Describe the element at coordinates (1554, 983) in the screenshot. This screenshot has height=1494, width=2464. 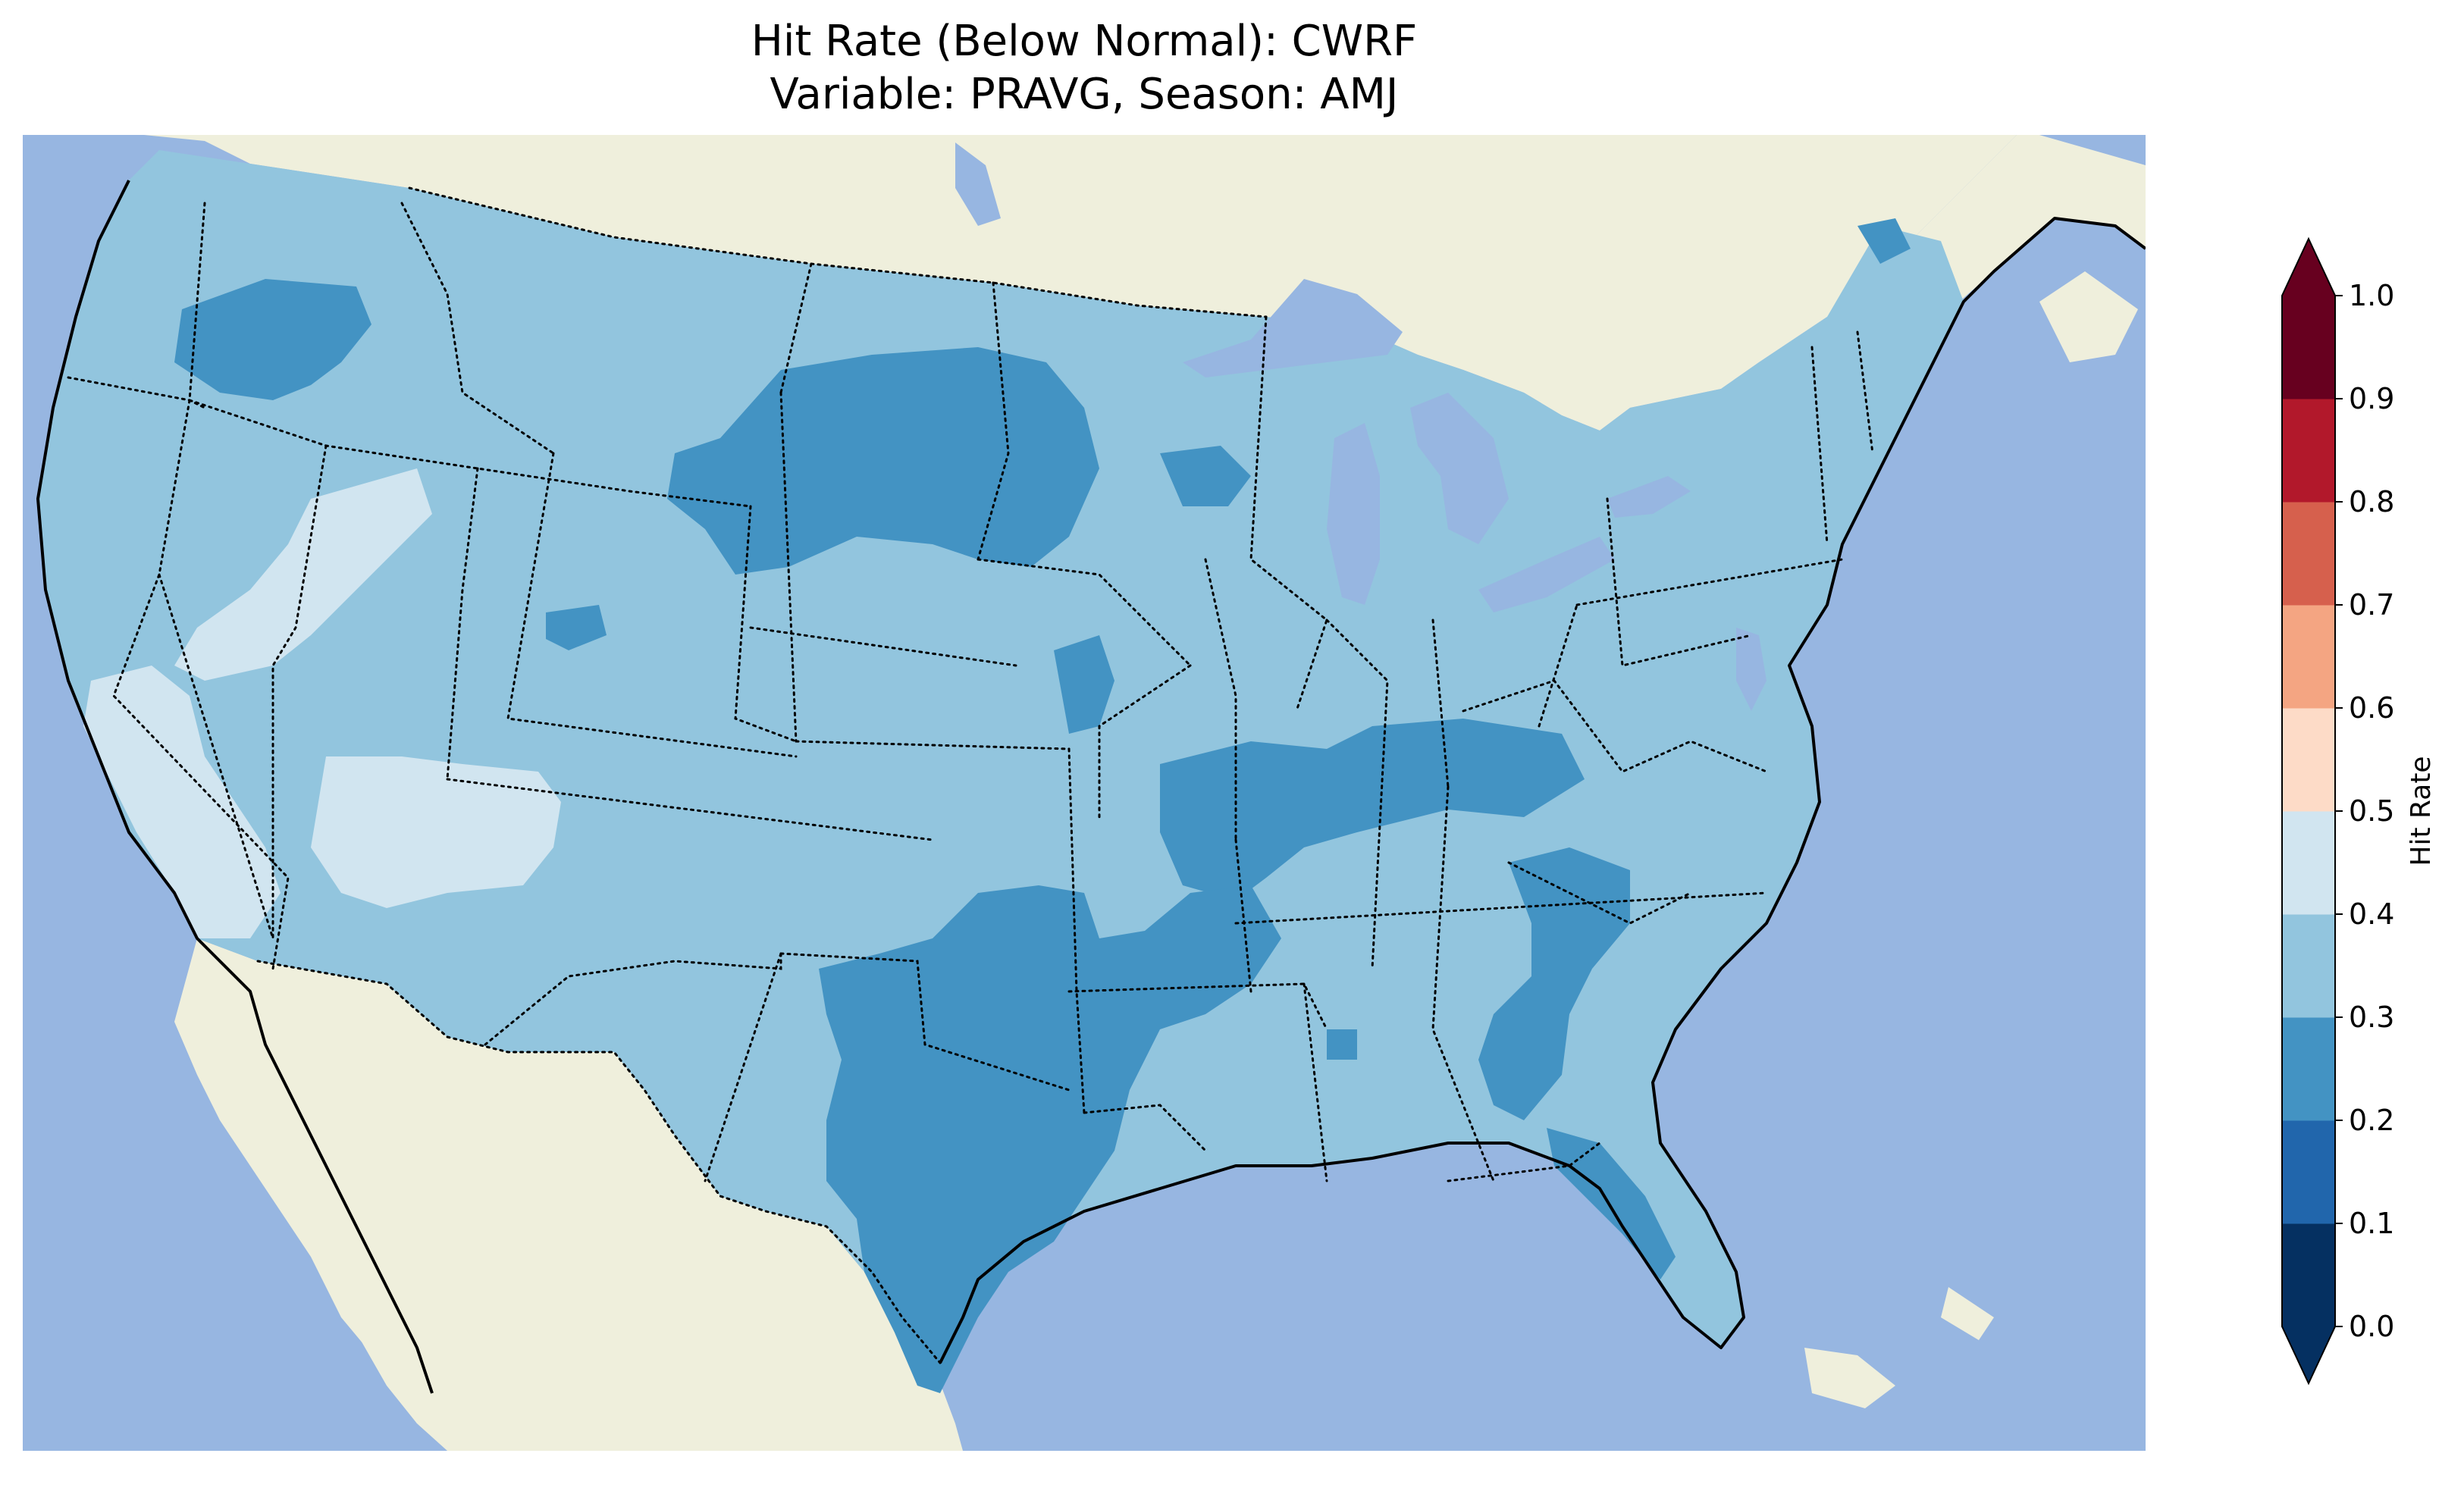
I see `blob-georgia` at that location.